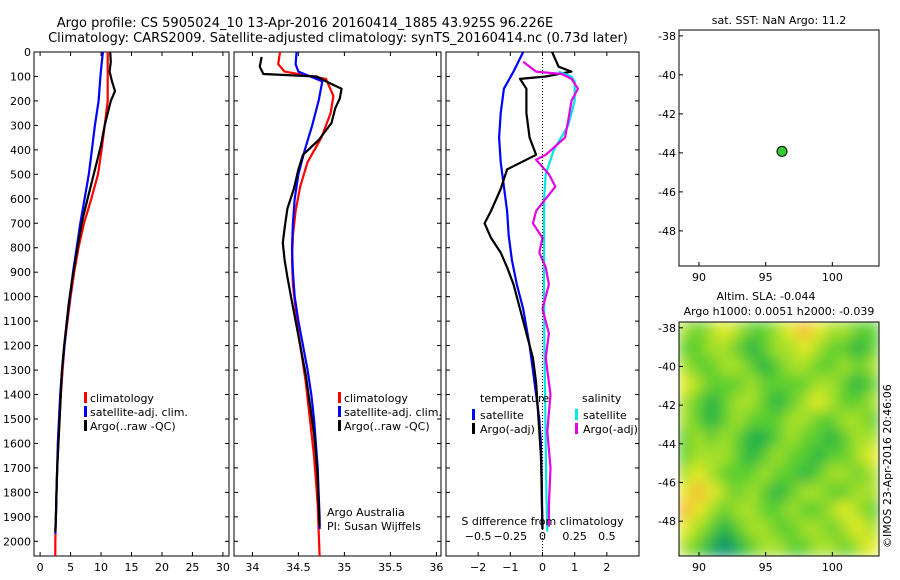 The image size is (900, 580). I want to click on y-tick-label: 2000, so click(17, 541).